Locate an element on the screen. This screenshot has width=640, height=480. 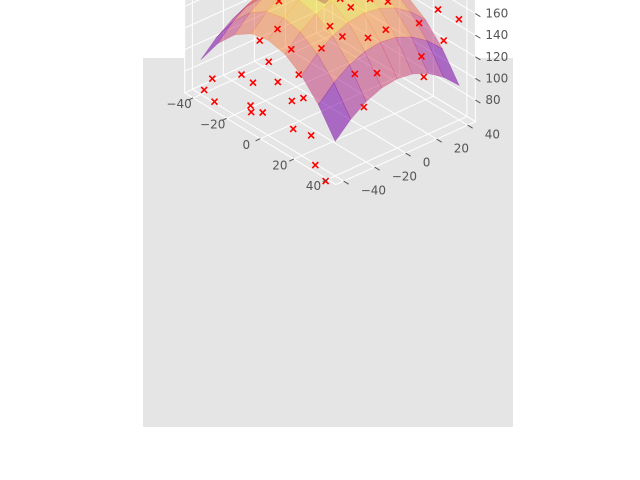
x-tick-label: 20 is located at coordinates (279, 165).